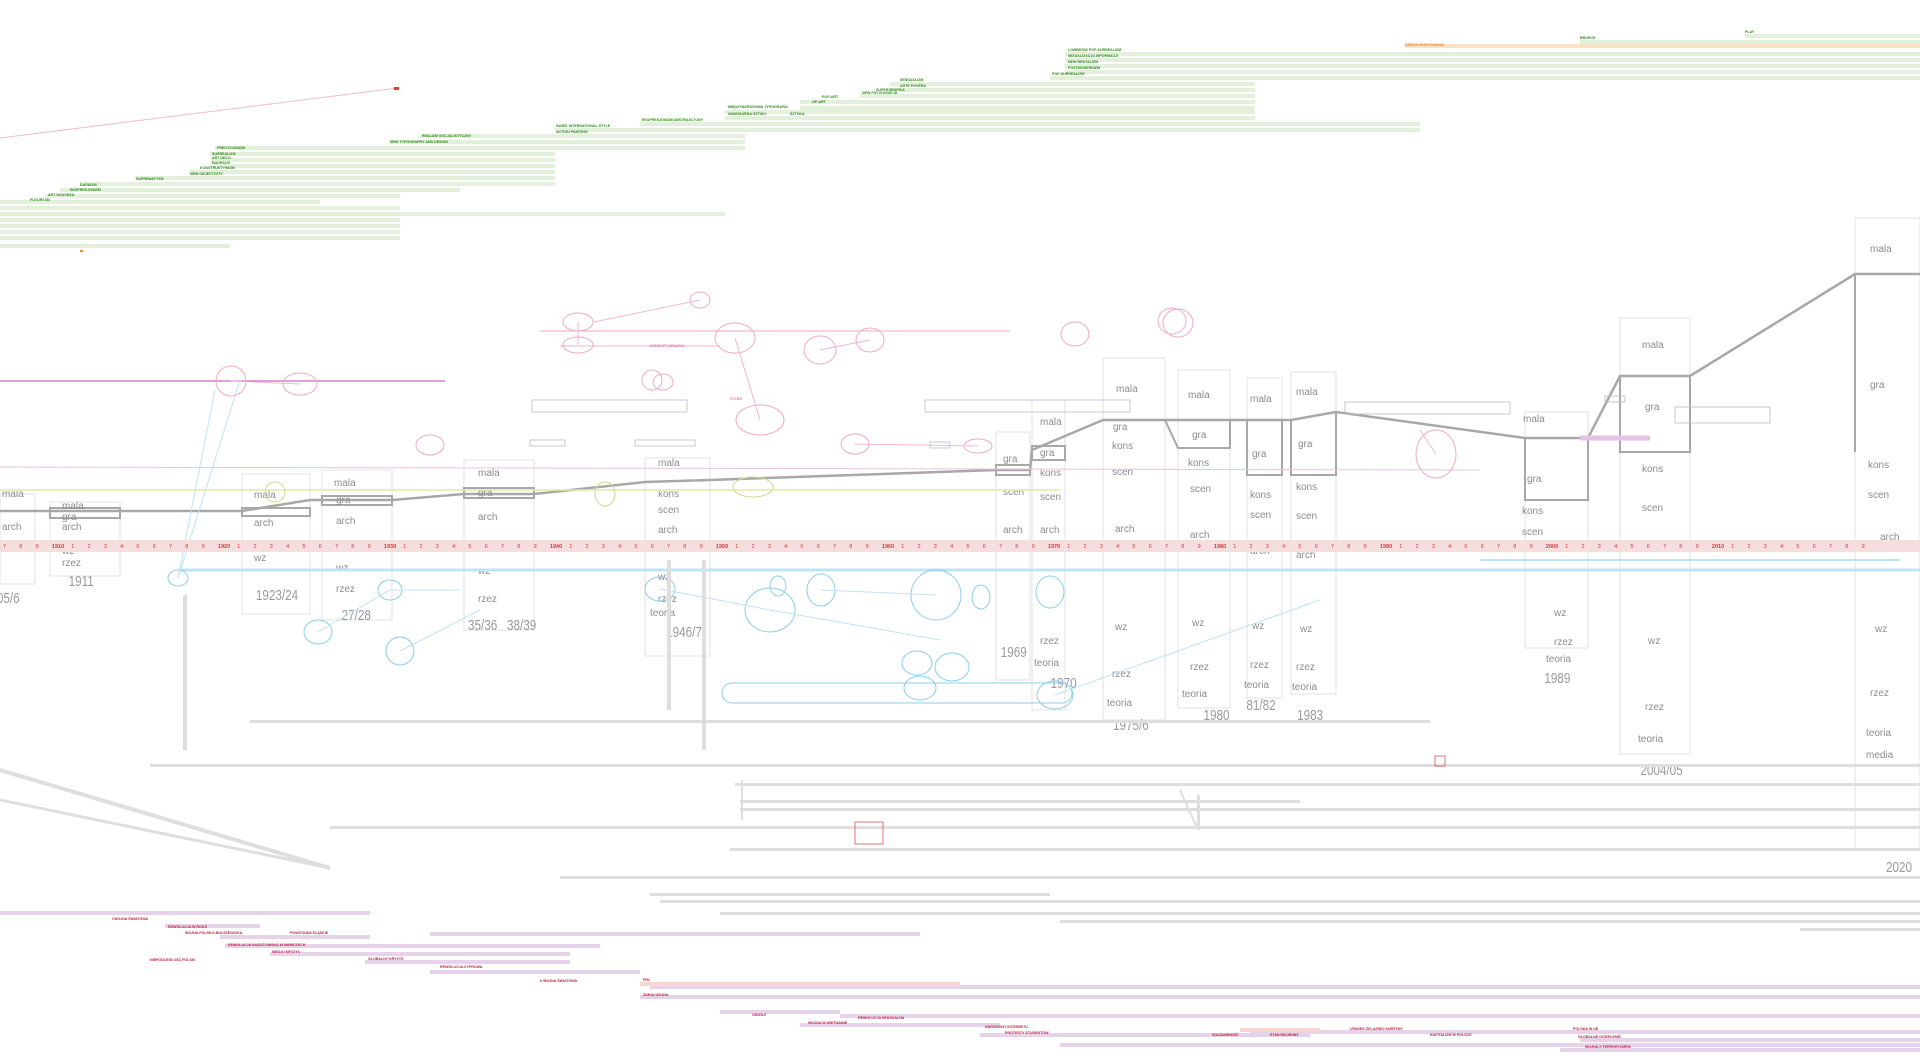 The width and height of the screenshot is (1920, 1055). Describe the element at coordinates (275, 492) in the screenshot. I see `olive-ellipse` at that location.